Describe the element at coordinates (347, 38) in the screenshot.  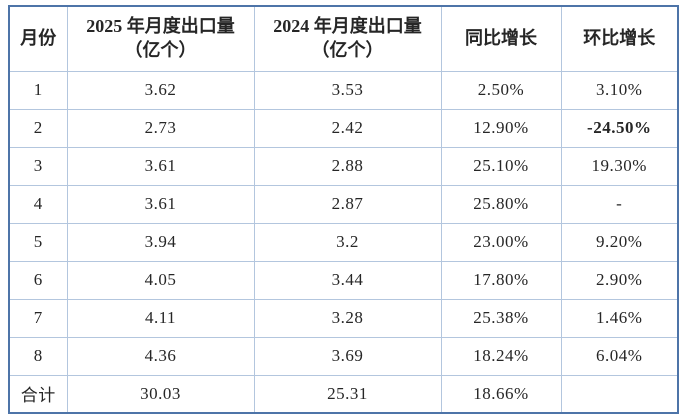
I see `header-cell: 2024 年月度出口量 （亿个）` at that location.